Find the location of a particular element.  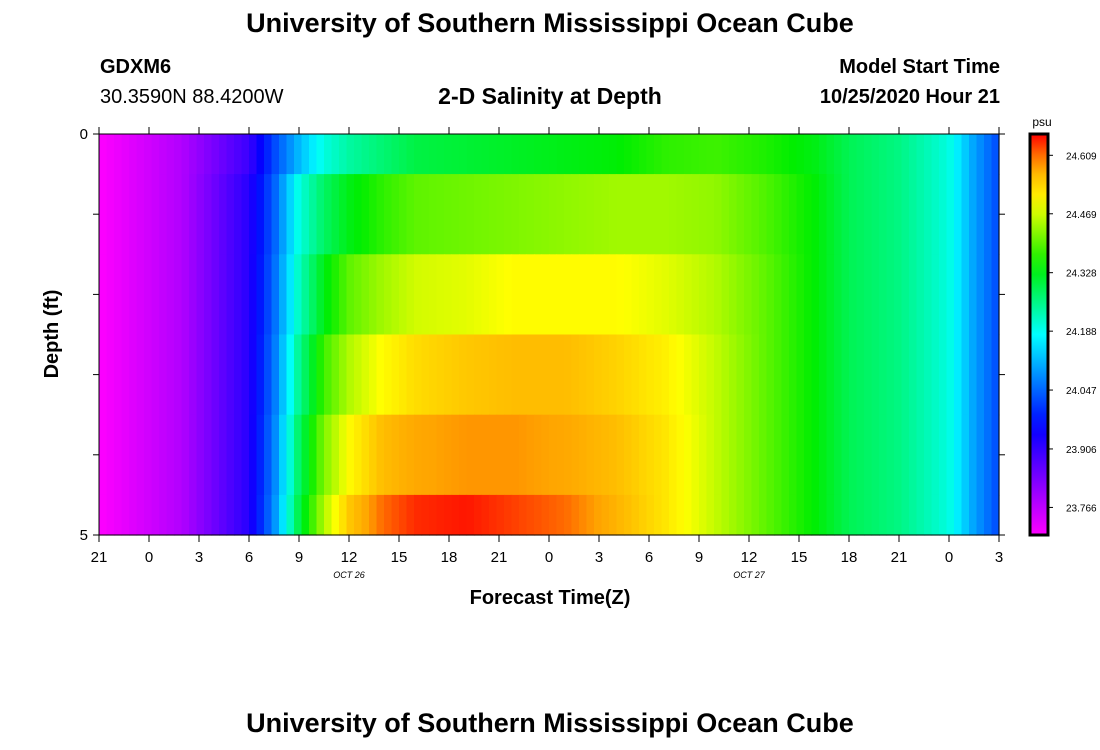

x-axis-label: Forecast Time(Z) is located at coordinates (550, 598).